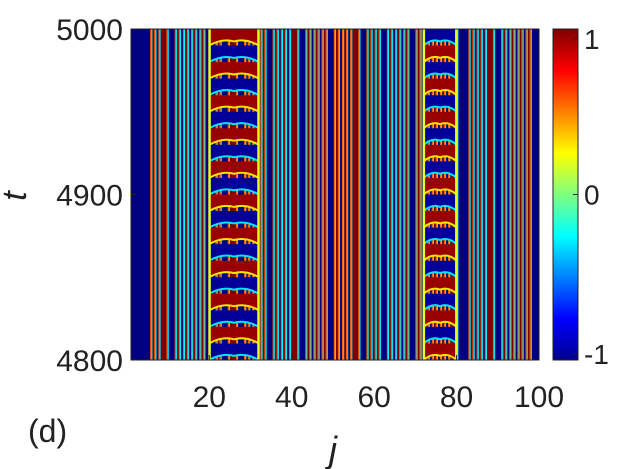 The width and height of the screenshot is (625, 469). What do you see at coordinates (96, 196) in the screenshot?
I see `y-axis: 4800 4900 5000` at bounding box center [96, 196].